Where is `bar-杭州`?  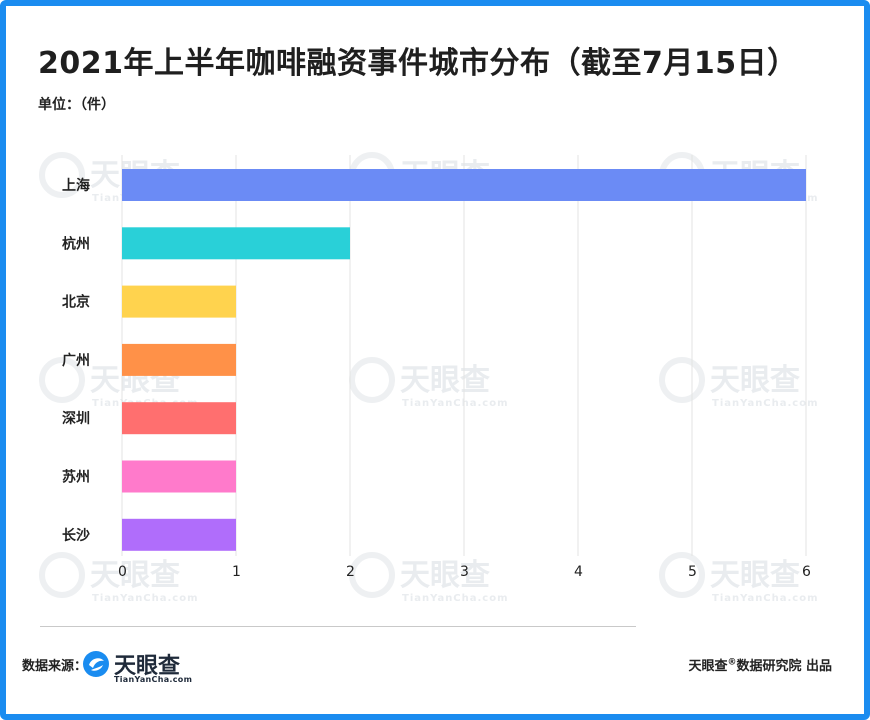
bar-杭州 is located at coordinates (236, 243).